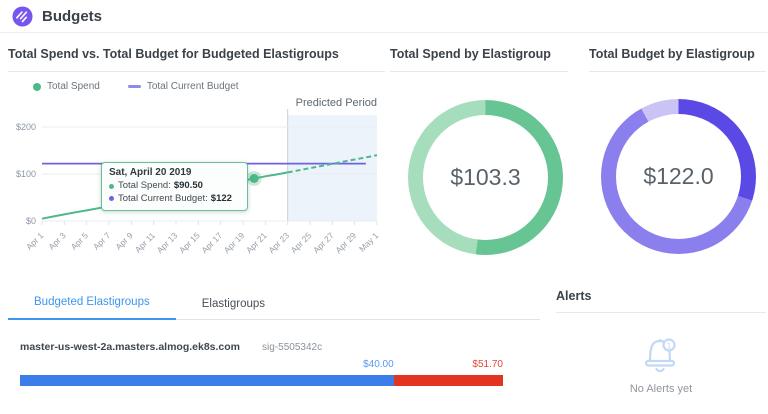 The image size is (768, 414). I want to click on budget-donut-value: $122.0, so click(678, 176).